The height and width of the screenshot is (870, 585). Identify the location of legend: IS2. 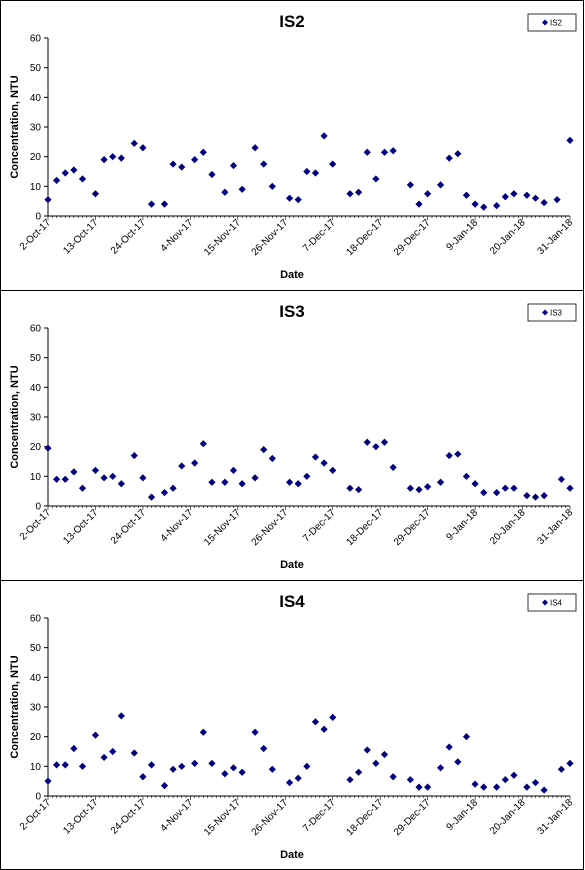
(552, 22).